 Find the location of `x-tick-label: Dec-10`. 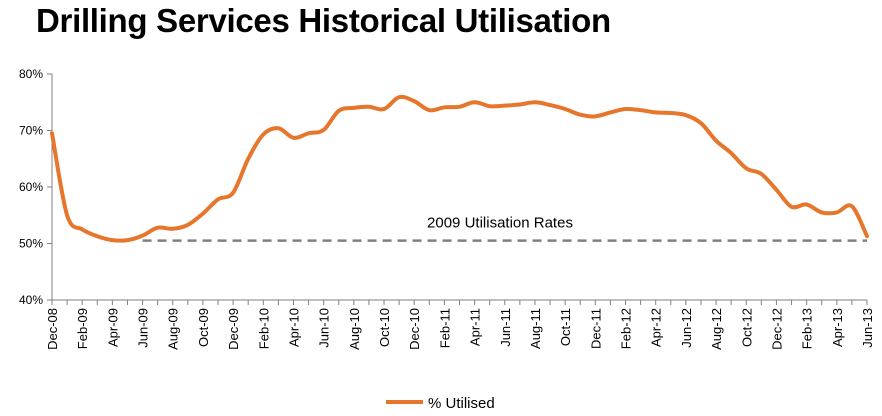

x-tick-label: Dec-10 is located at coordinates (414, 329).